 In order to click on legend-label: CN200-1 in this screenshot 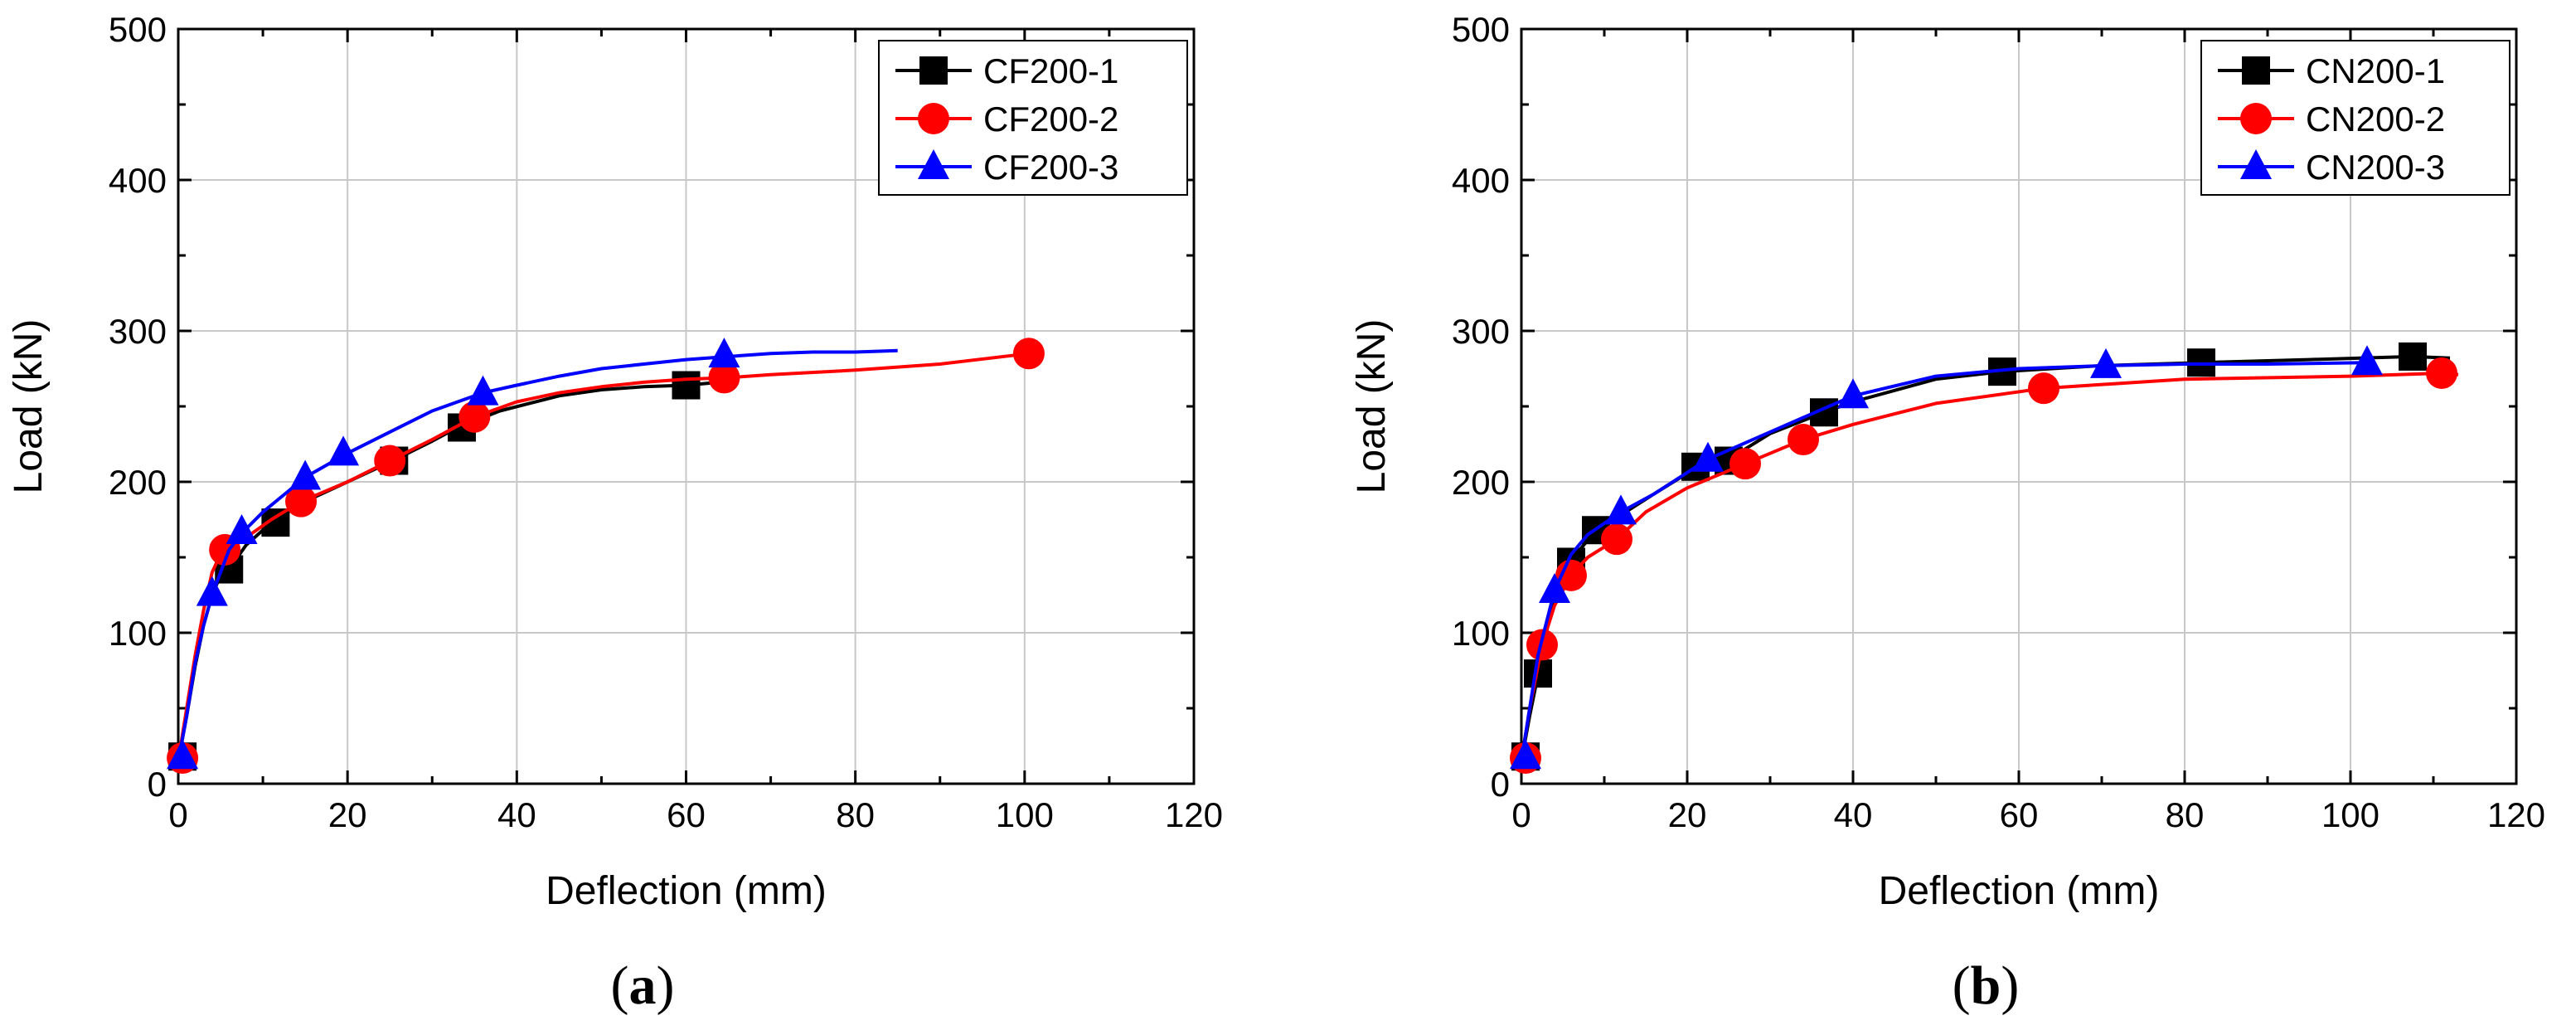, I will do `click(2375, 70)`.